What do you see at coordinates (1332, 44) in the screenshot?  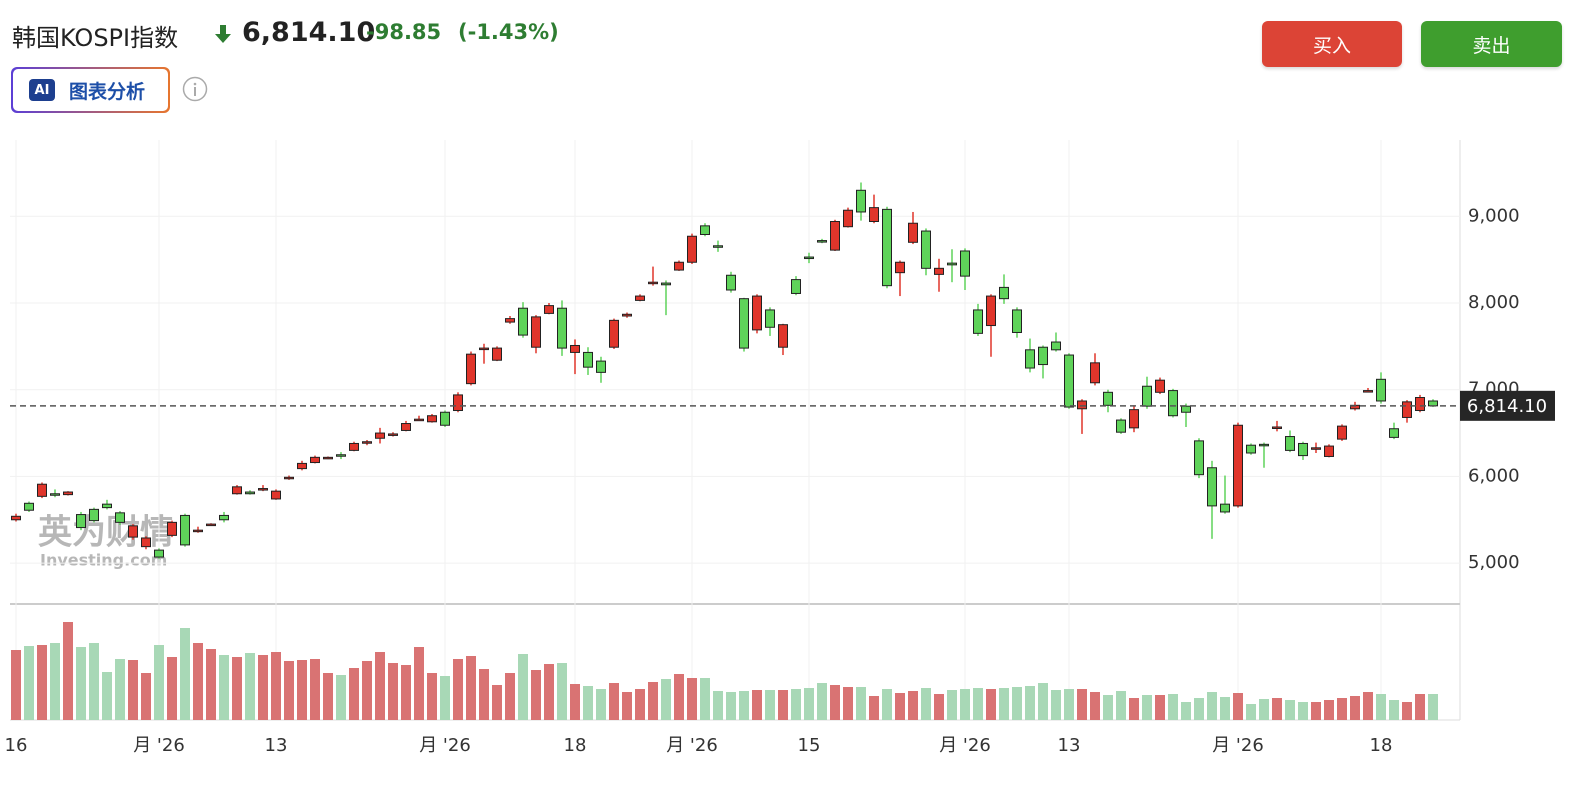 I see `buy-button: 买入` at bounding box center [1332, 44].